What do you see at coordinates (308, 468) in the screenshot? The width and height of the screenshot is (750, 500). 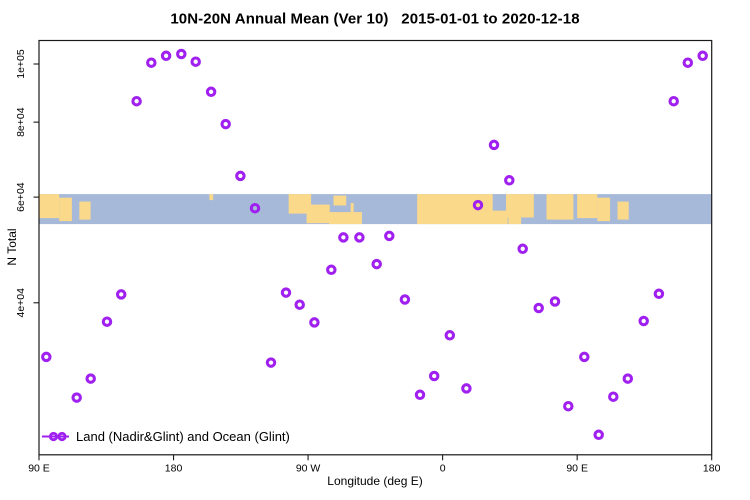 I see `x-tick-label: 90 W` at bounding box center [308, 468].